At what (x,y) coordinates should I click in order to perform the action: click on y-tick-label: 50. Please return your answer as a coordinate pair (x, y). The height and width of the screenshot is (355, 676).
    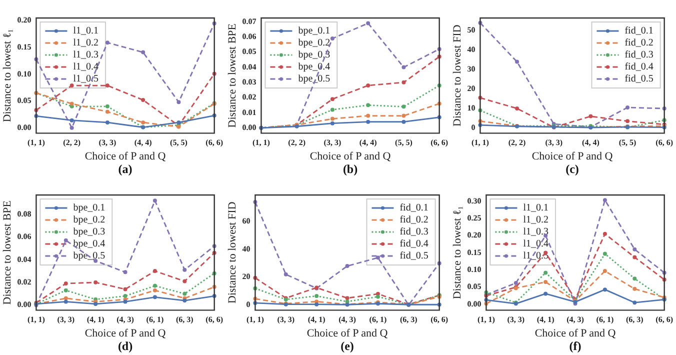
    Looking at the image, I should click on (471, 30).